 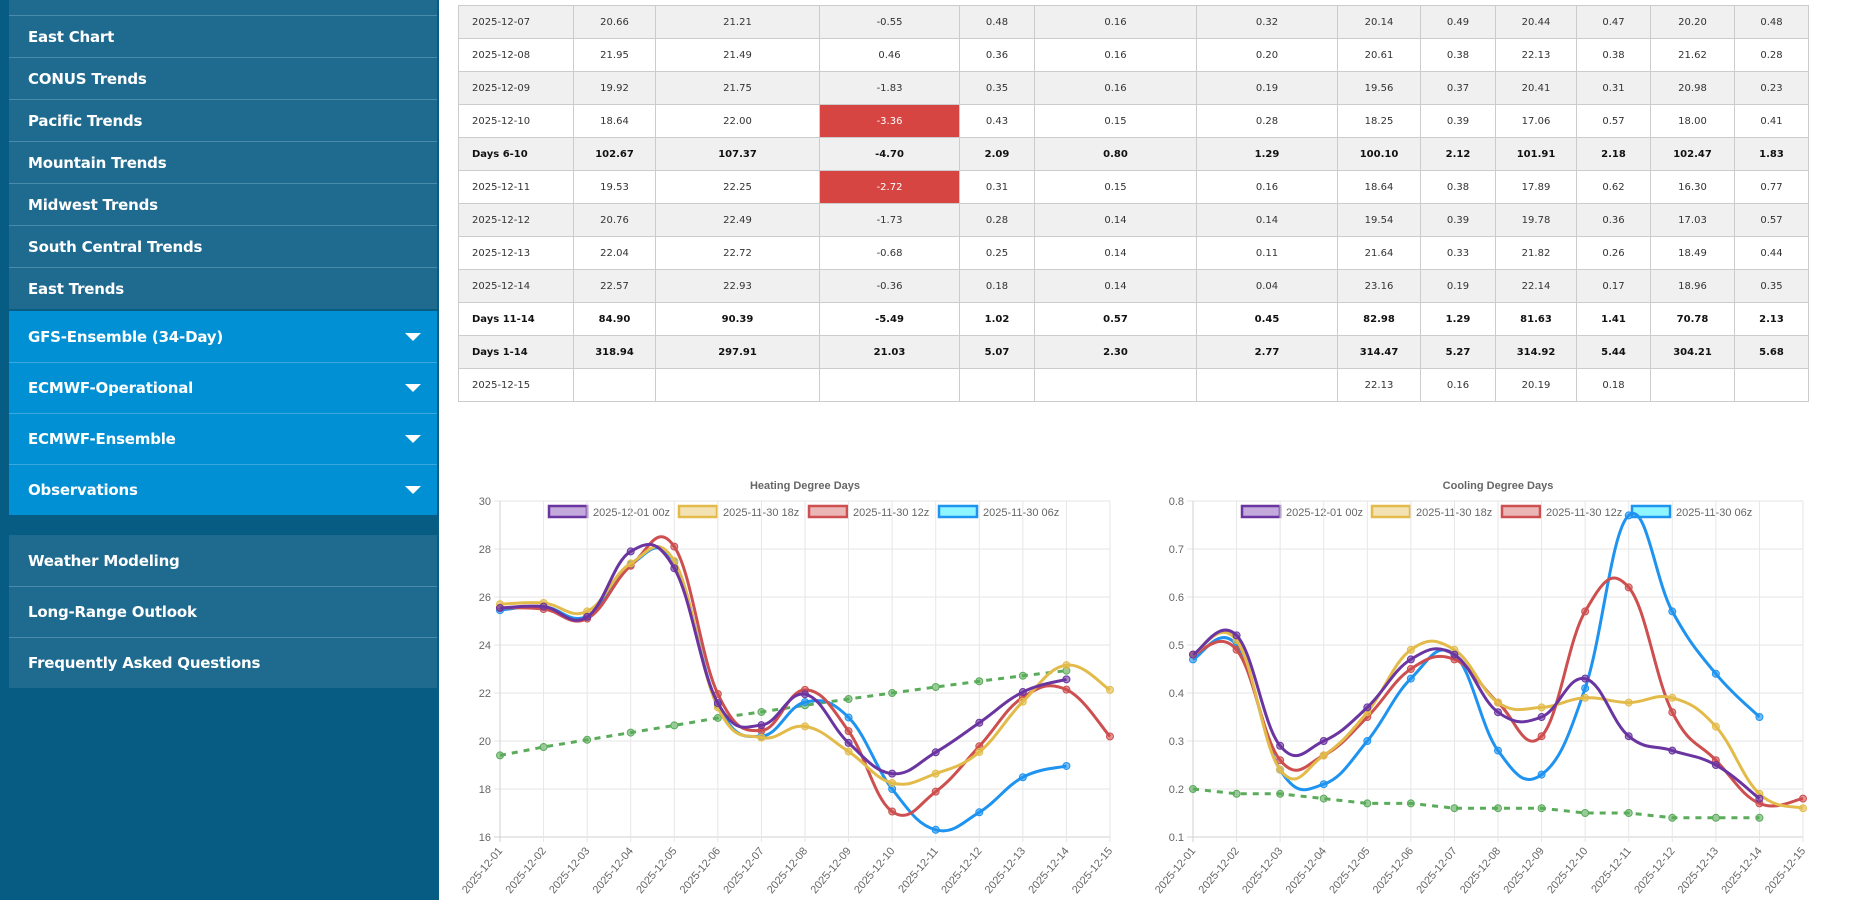 I want to click on legend-item: 2025-11-30 12z, so click(x=868, y=511).